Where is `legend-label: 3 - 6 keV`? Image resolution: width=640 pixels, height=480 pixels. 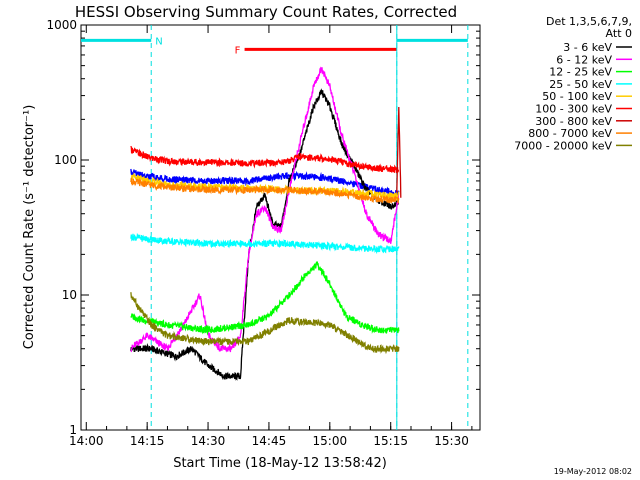 legend-label: 3 - 6 keV is located at coordinates (587, 47).